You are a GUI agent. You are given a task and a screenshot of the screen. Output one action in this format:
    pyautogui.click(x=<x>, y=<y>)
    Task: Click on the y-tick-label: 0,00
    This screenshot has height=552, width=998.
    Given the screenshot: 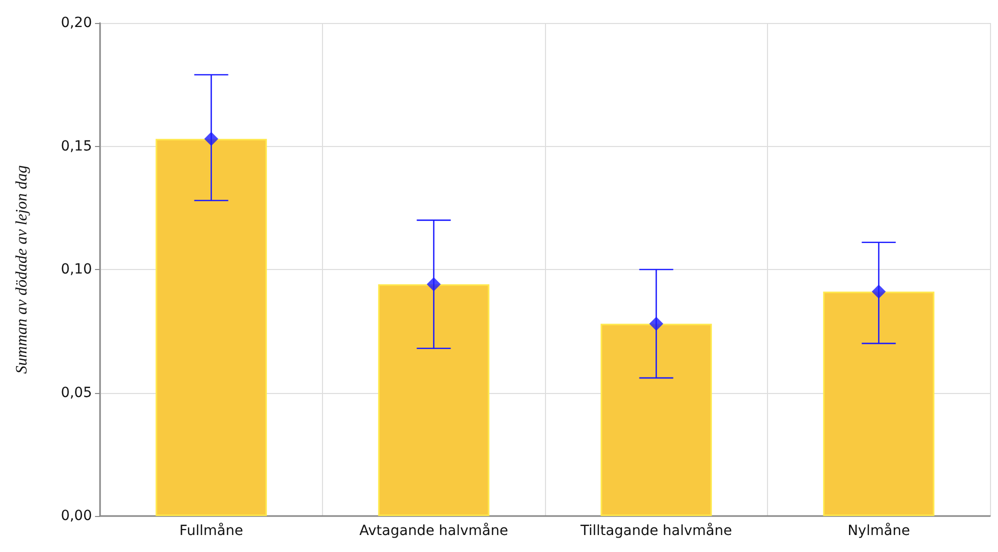 What is the action you would take?
    pyautogui.click(x=76, y=516)
    